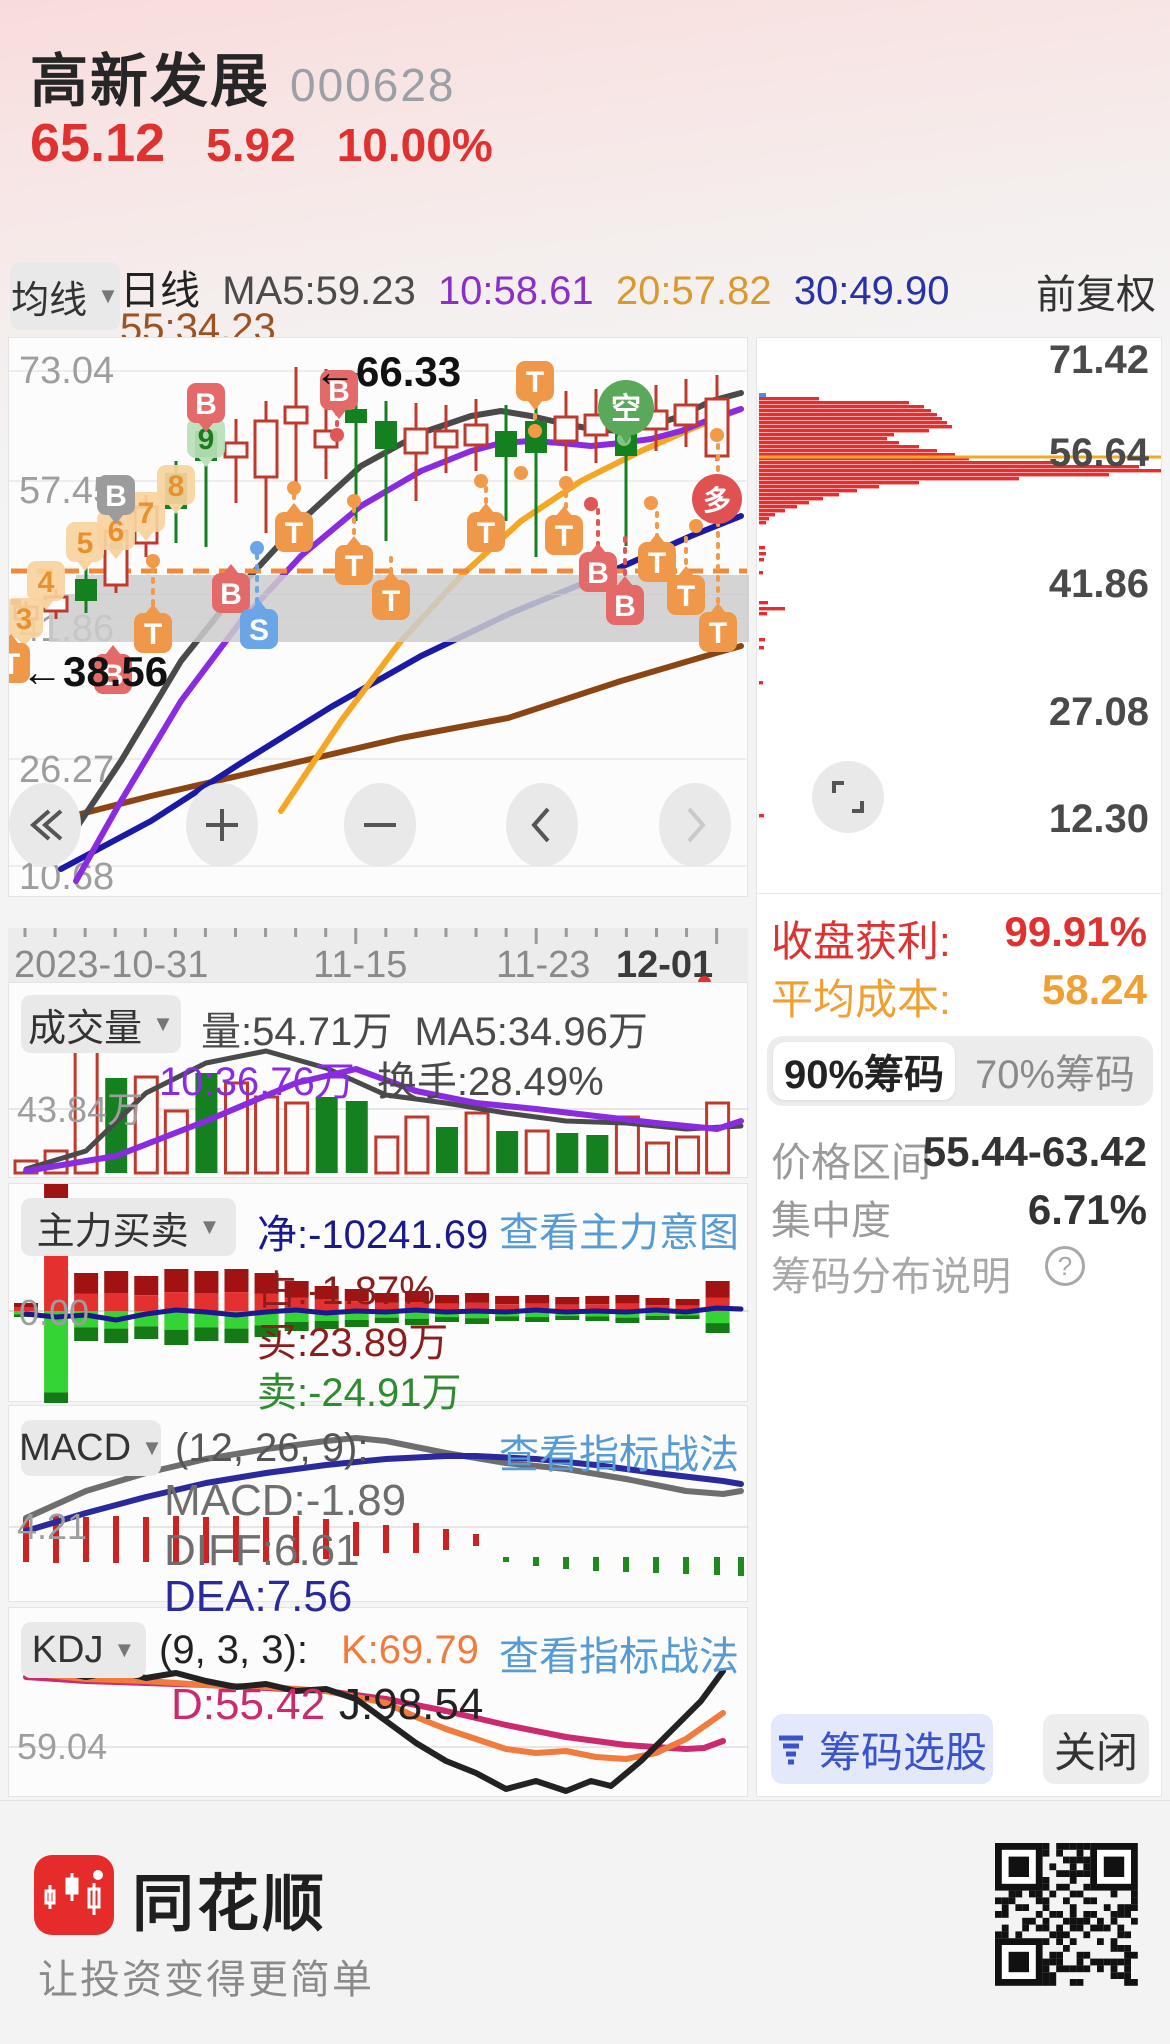 The height and width of the screenshot is (2044, 1170). What do you see at coordinates (272, 1448) in the screenshot?
I see `macd-params: (12, 26, 9):` at bounding box center [272, 1448].